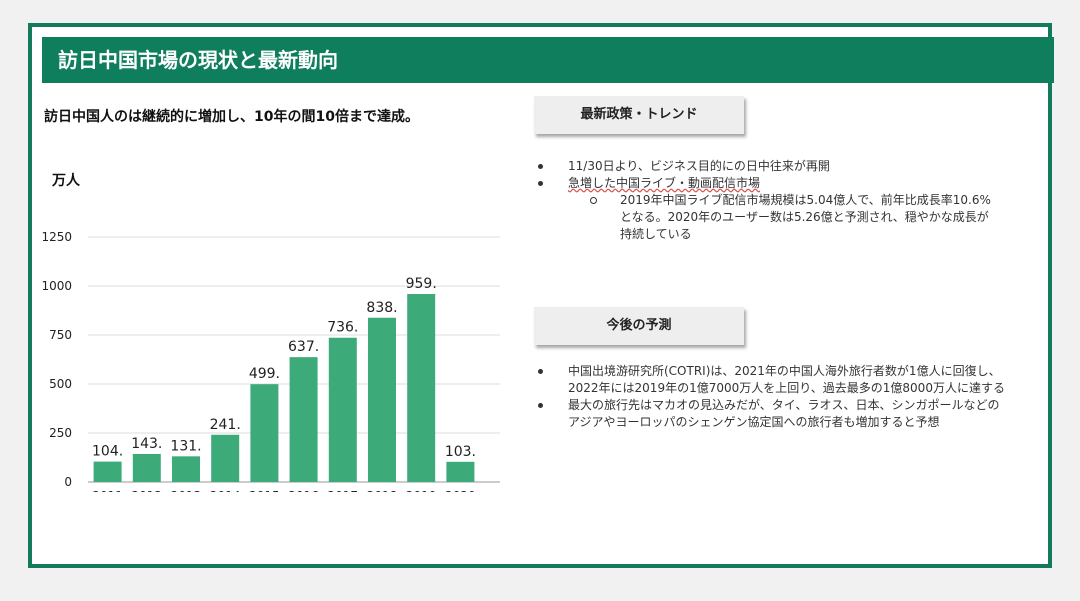 The width and height of the screenshot is (1080, 601). What do you see at coordinates (381, 308) in the screenshot?
I see `bar-value-label: 838.` at bounding box center [381, 308].